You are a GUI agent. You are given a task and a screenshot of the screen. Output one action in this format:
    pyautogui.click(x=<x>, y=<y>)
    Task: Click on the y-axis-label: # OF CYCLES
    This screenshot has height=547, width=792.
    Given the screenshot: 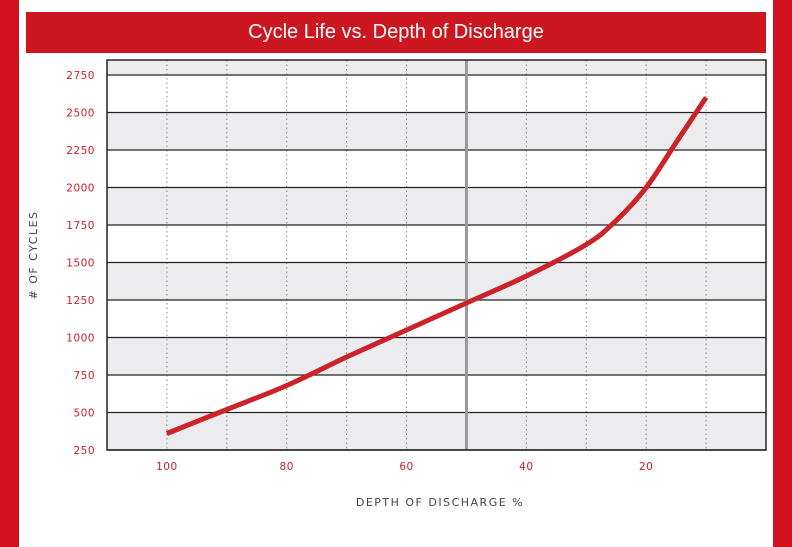 What is the action you would take?
    pyautogui.click(x=33, y=254)
    